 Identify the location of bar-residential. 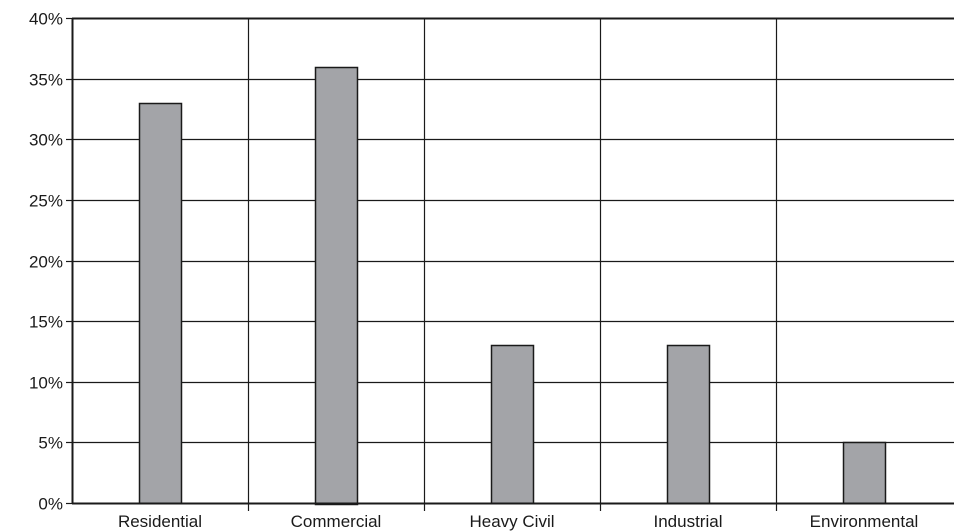
(160, 303).